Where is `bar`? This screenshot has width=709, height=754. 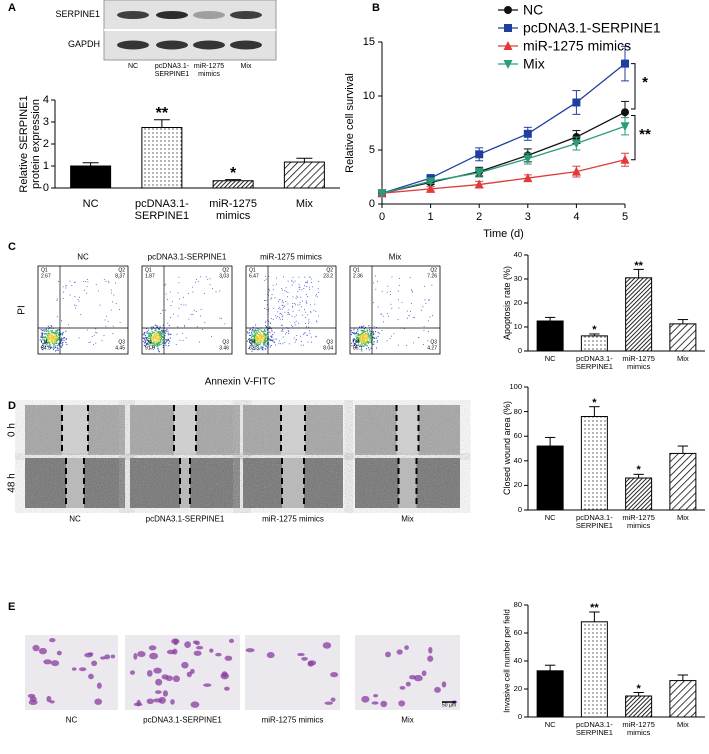 bar is located at coordinates (639, 314).